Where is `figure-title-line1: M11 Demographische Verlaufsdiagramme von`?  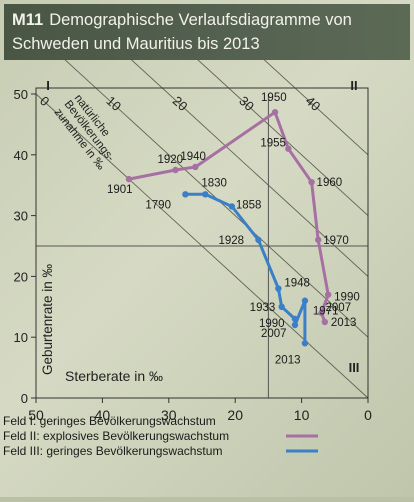 figure-title-line1: M11 Demographische Verlaufsdiagramme von is located at coordinates (182, 20).